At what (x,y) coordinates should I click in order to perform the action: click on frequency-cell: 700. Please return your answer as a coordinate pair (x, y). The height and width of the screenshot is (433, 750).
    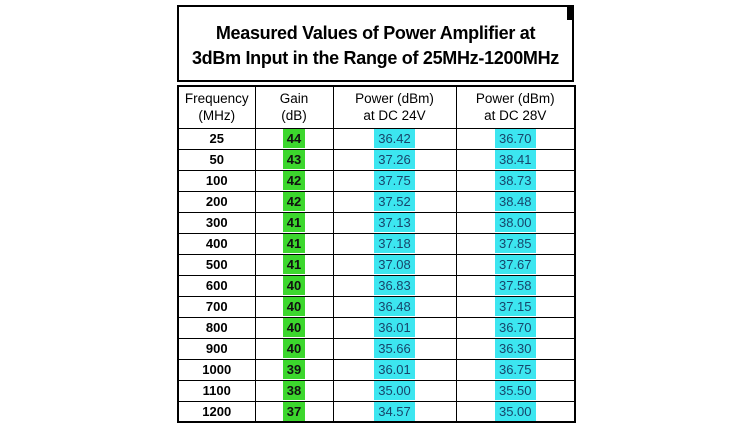
    Looking at the image, I should click on (216, 306).